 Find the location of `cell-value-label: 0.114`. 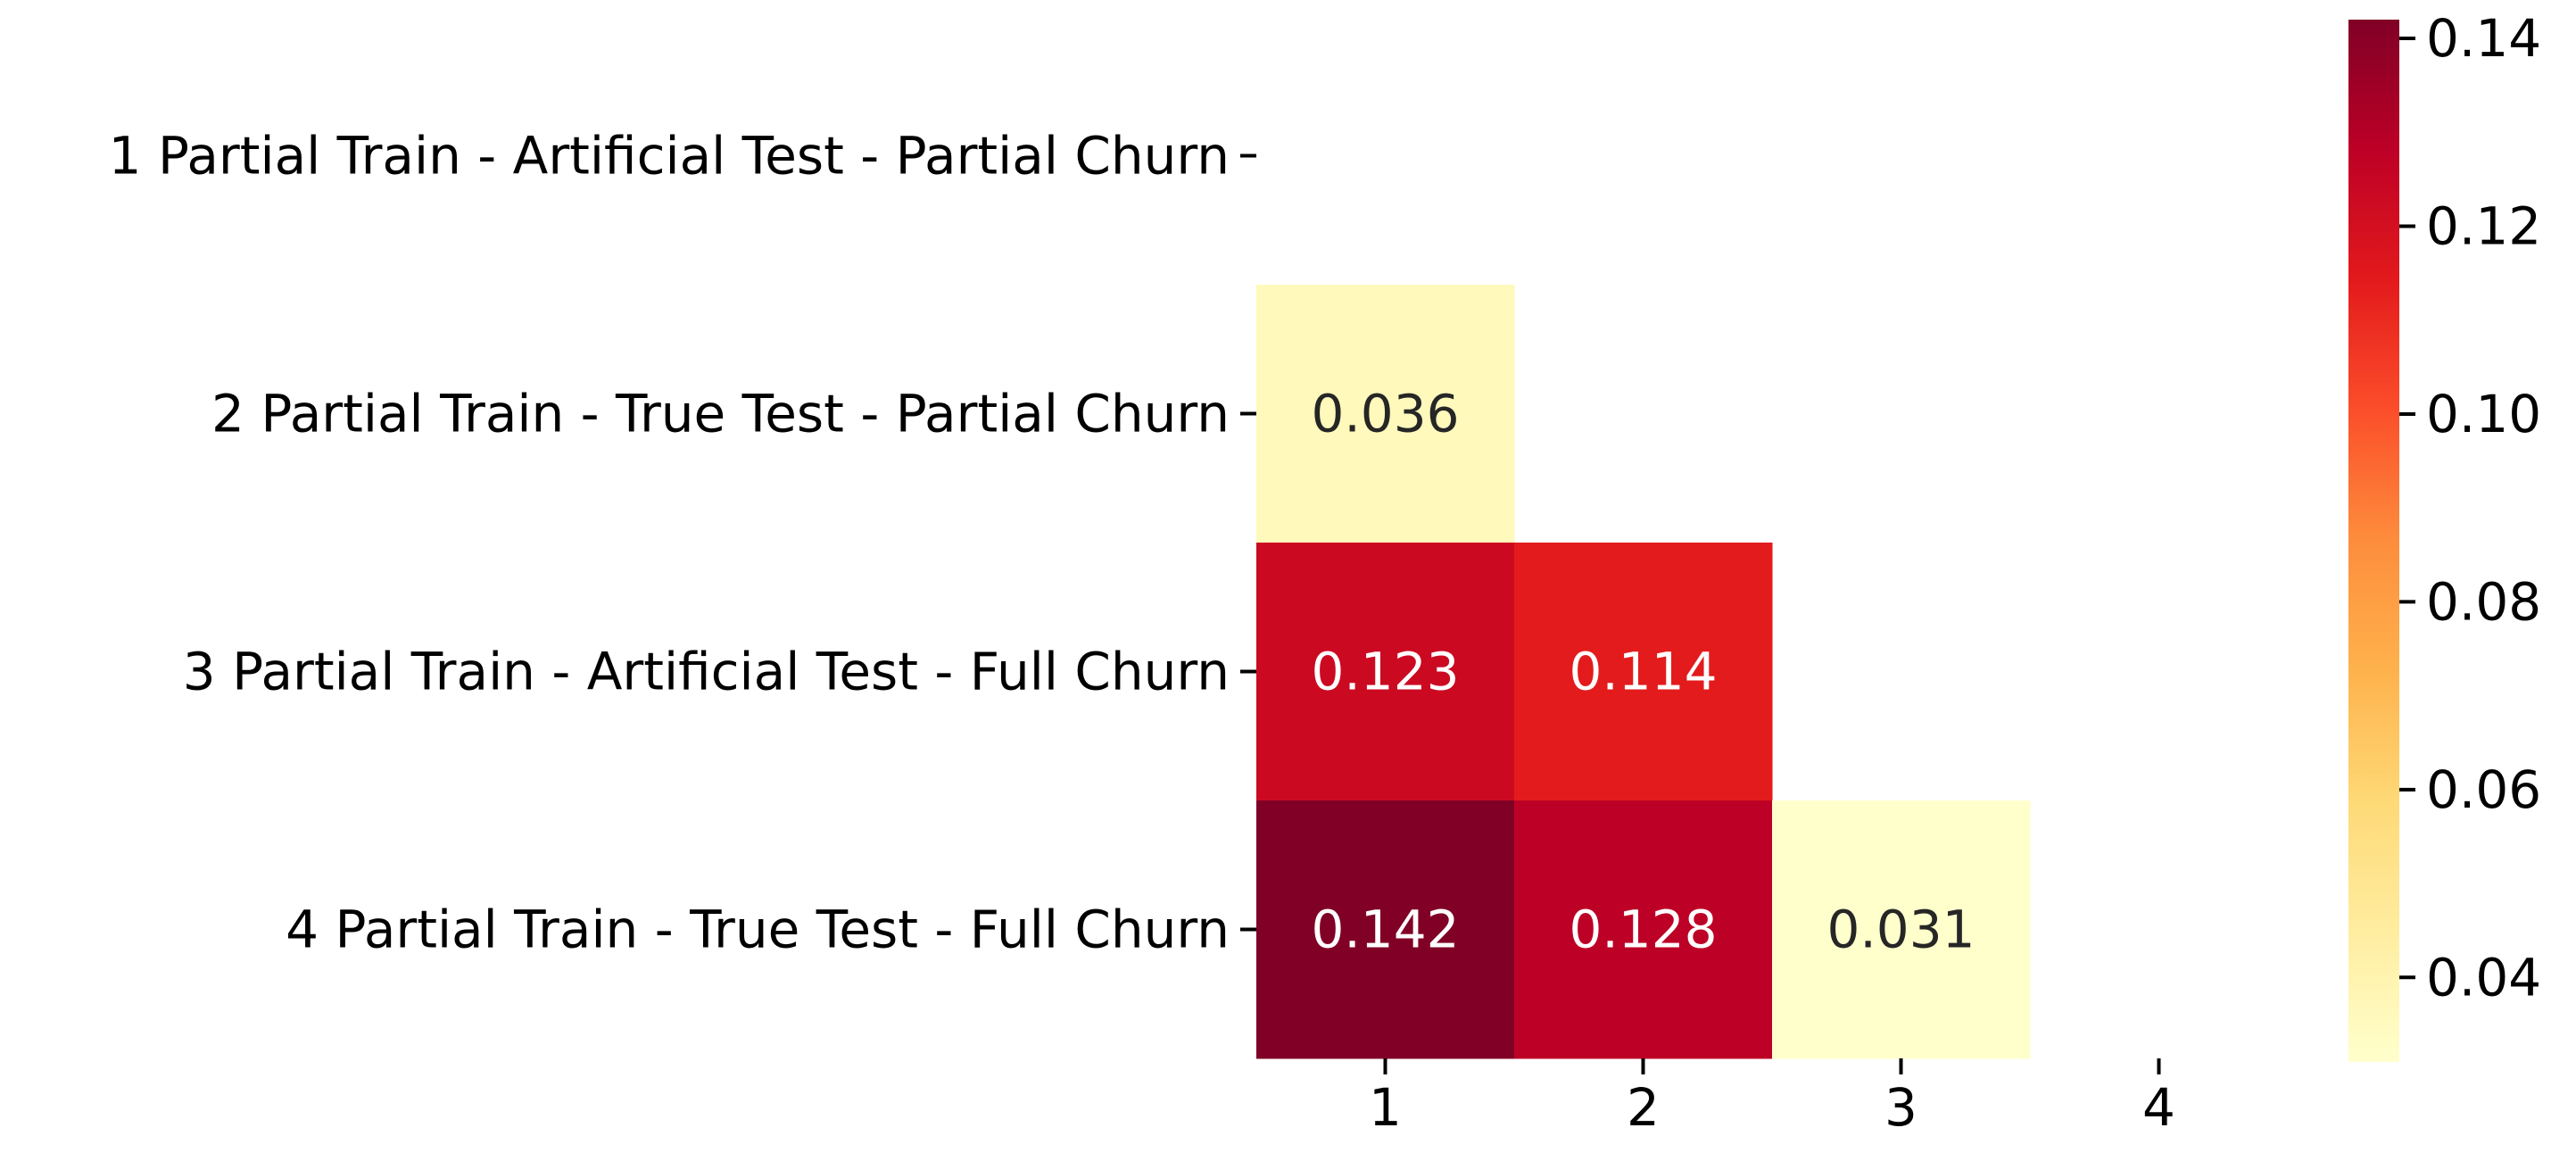

cell-value-label: 0.114 is located at coordinates (1643, 672).